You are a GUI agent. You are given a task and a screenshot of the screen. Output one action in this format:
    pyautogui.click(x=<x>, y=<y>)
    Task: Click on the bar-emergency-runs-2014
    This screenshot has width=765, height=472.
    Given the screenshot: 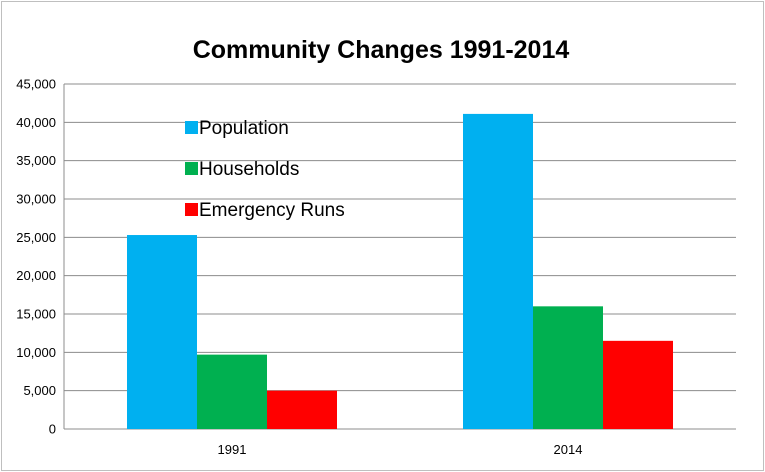 What is the action you would take?
    pyautogui.click(x=638, y=384)
    